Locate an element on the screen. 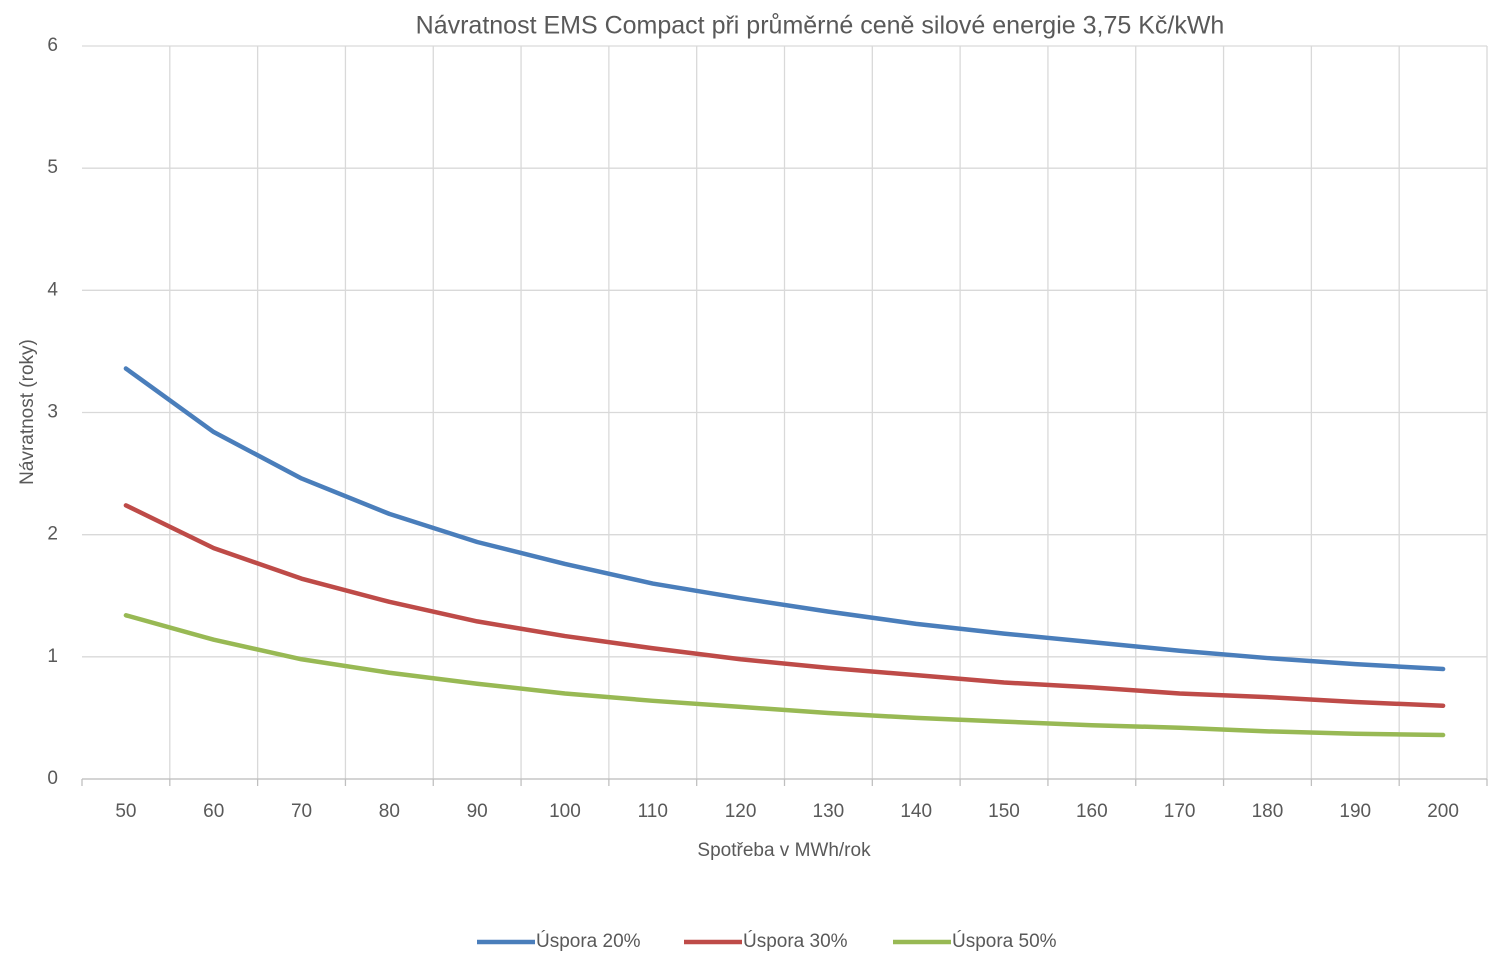 The image size is (1491, 953). y-tick-label: 1 is located at coordinates (52, 656).